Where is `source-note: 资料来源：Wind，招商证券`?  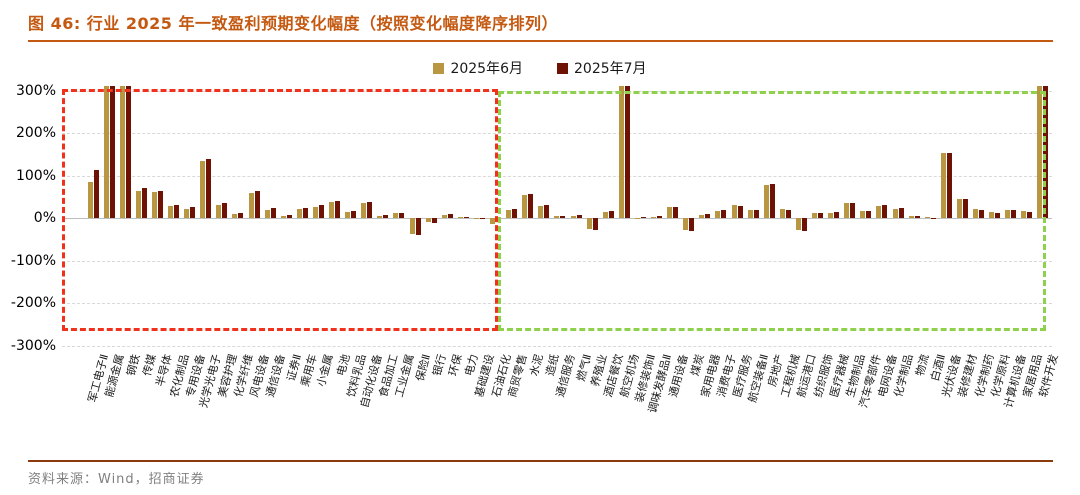
source-note: 资料来源：Wind，招商证券 is located at coordinates (116, 479).